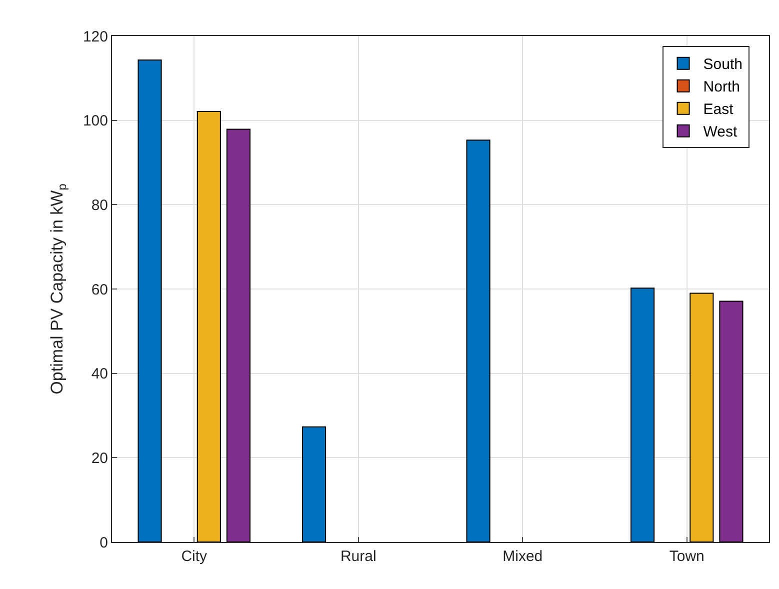 This screenshot has width=779, height=589. What do you see at coordinates (99, 205) in the screenshot?
I see `y-tick-label: 80` at bounding box center [99, 205].